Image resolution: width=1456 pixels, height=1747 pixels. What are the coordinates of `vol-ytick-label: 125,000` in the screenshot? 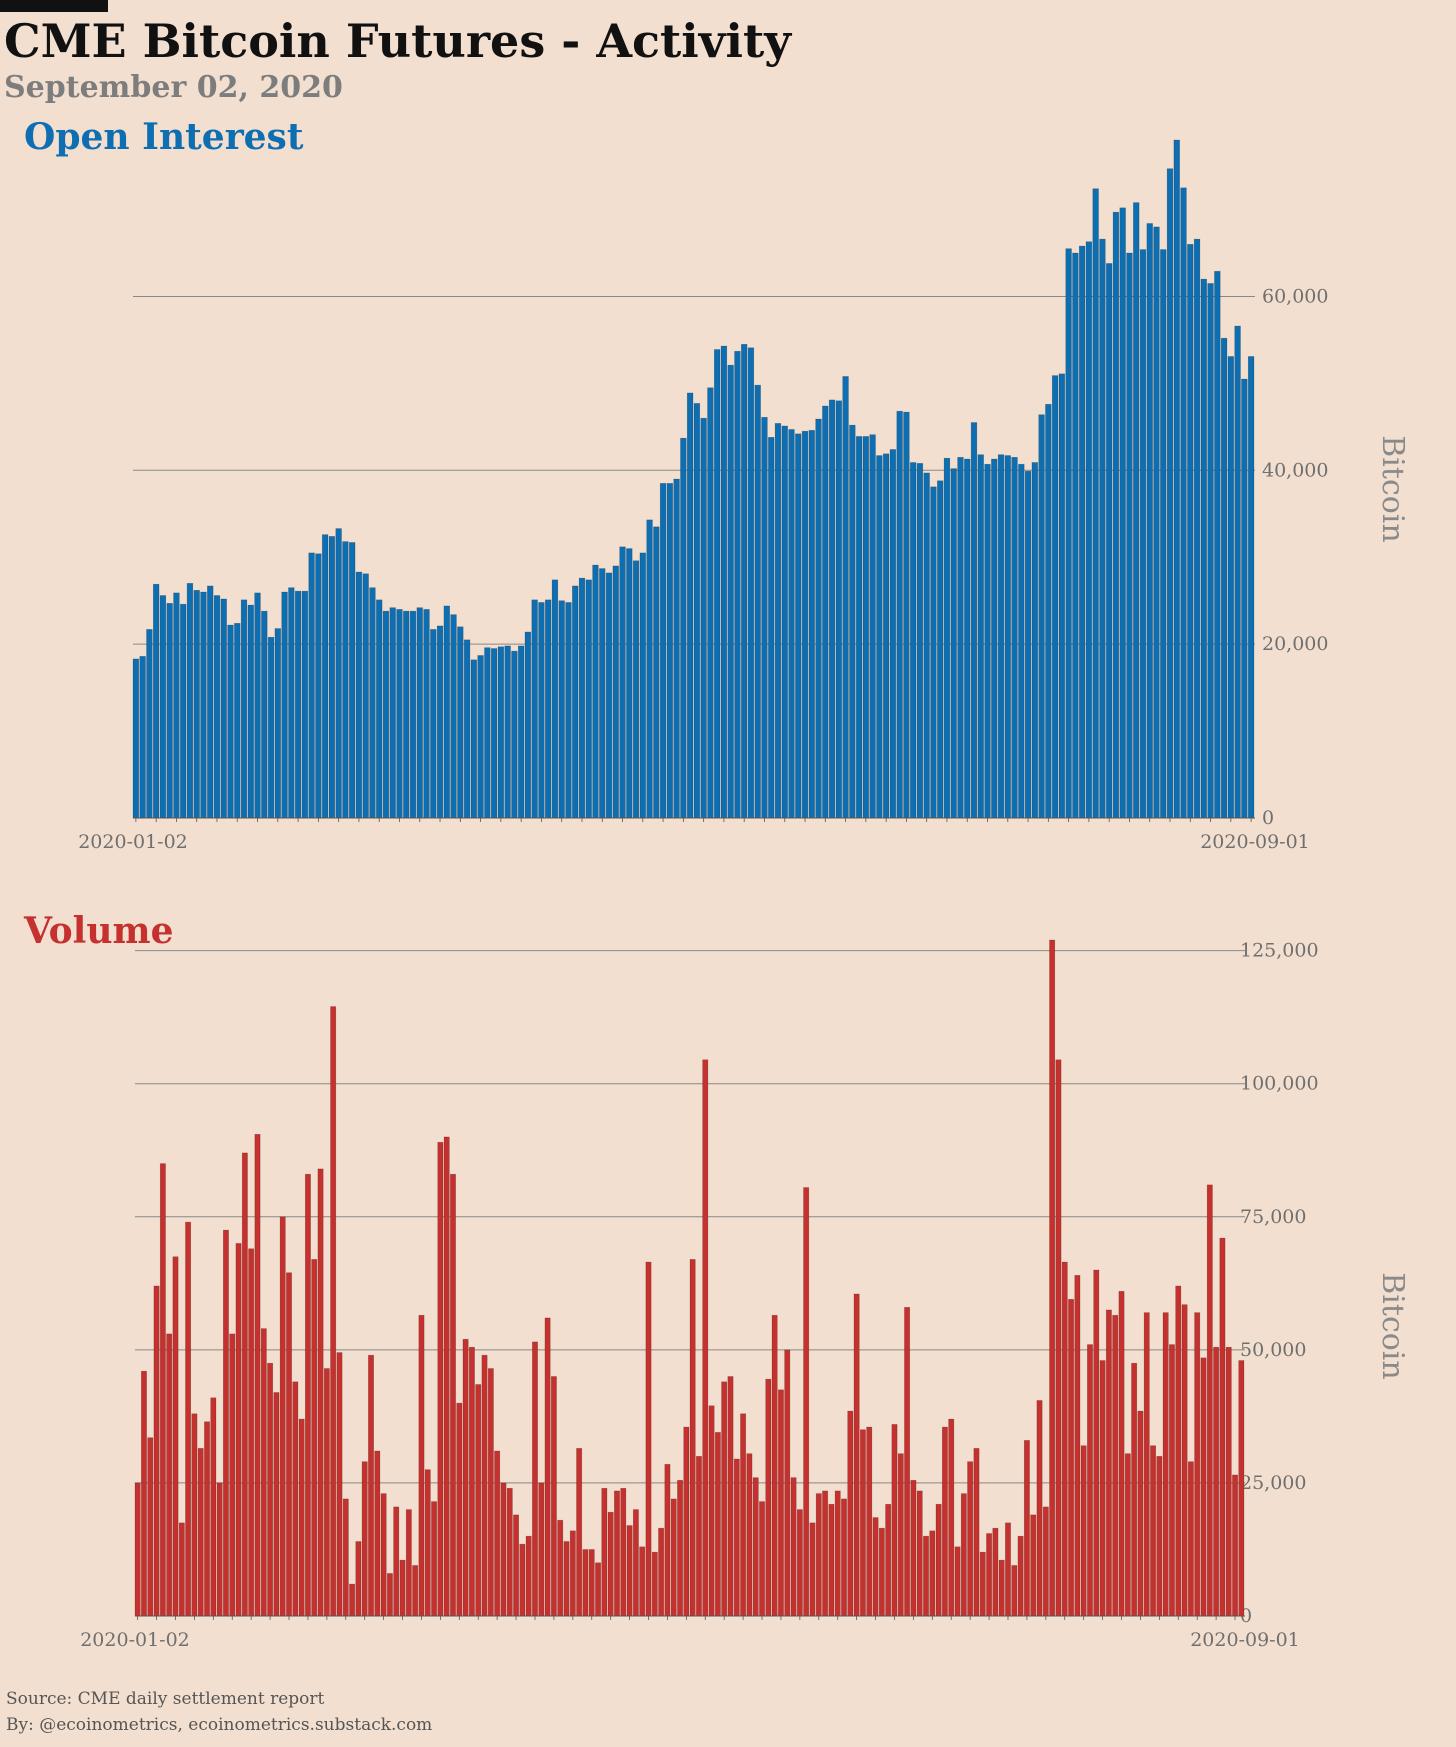 It's located at (1279, 951).